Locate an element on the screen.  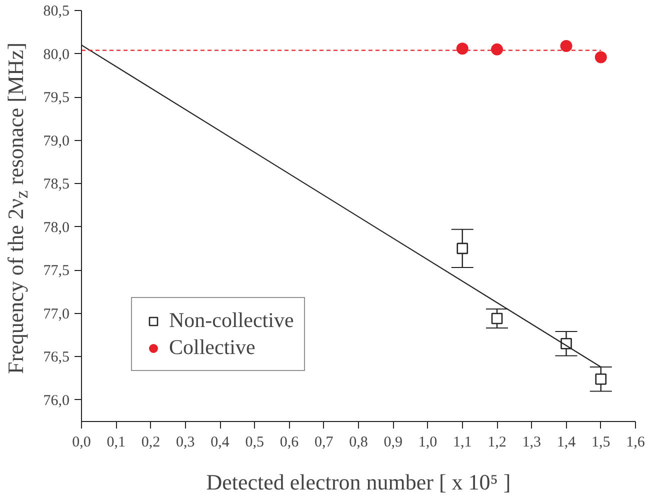
x-tick-label: 1,4 is located at coordinates (566, 442).